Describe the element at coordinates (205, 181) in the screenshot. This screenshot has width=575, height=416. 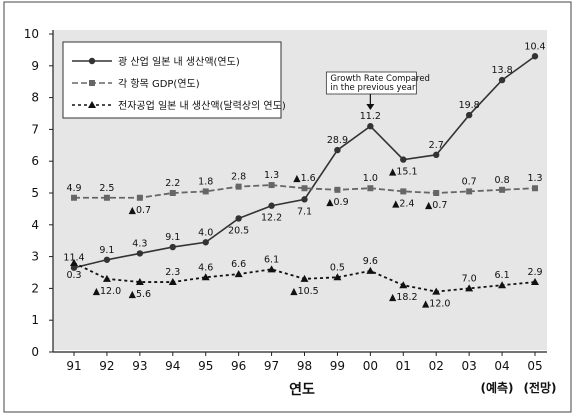
I see `series-2-data-label: 1.8` at that location.